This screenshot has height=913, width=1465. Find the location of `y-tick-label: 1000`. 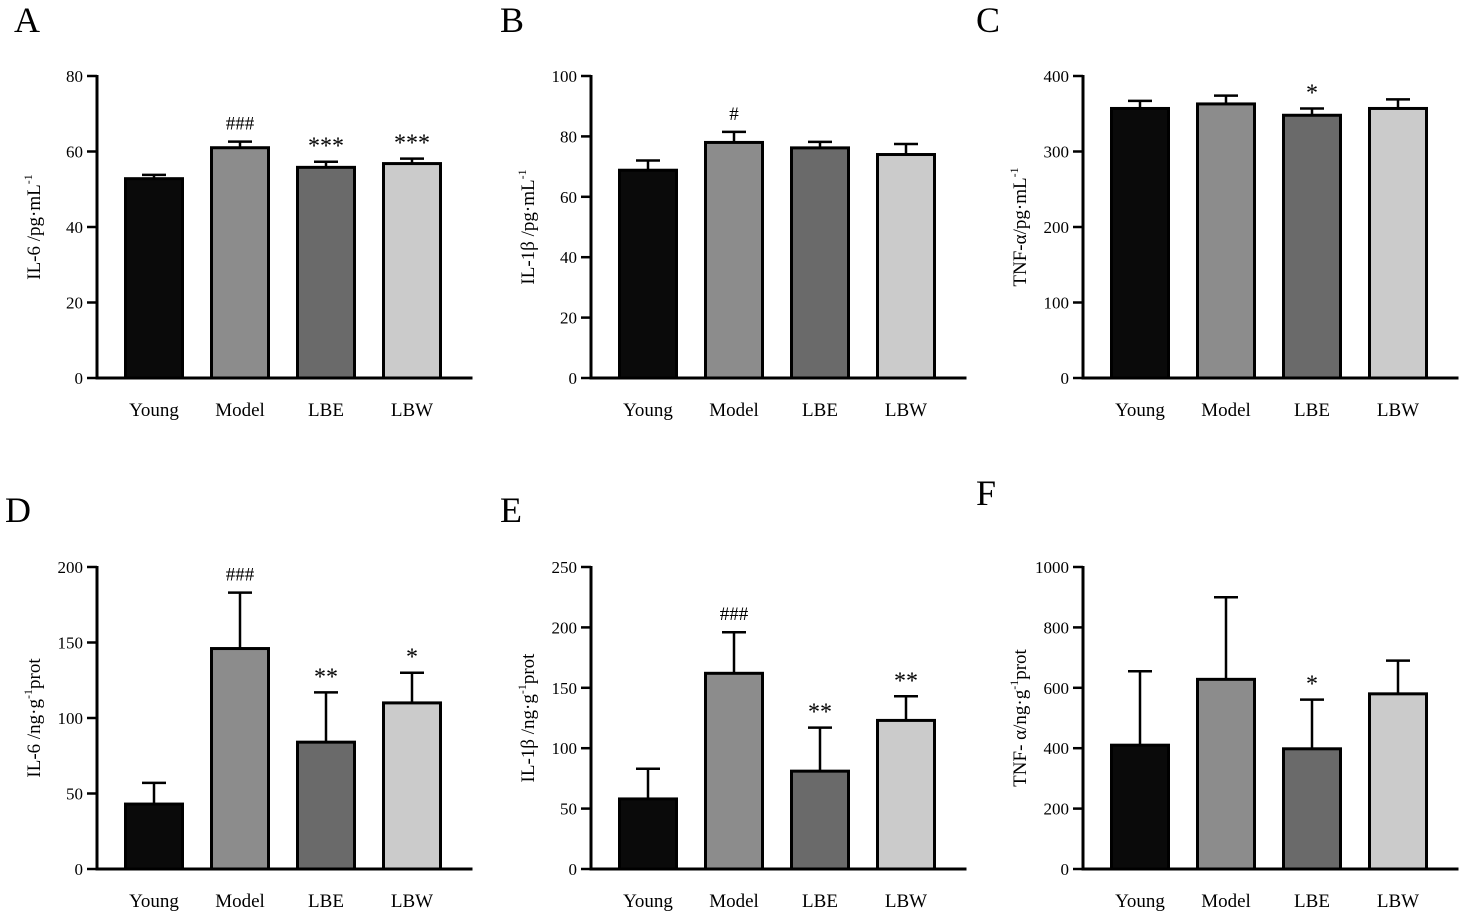

y-tick-label: 1000 is located at coordinates (1052, 567).